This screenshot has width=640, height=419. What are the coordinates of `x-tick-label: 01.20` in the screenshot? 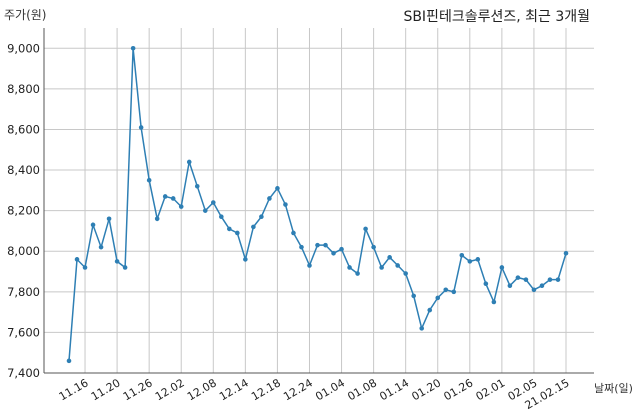 It's located at (426, 389).